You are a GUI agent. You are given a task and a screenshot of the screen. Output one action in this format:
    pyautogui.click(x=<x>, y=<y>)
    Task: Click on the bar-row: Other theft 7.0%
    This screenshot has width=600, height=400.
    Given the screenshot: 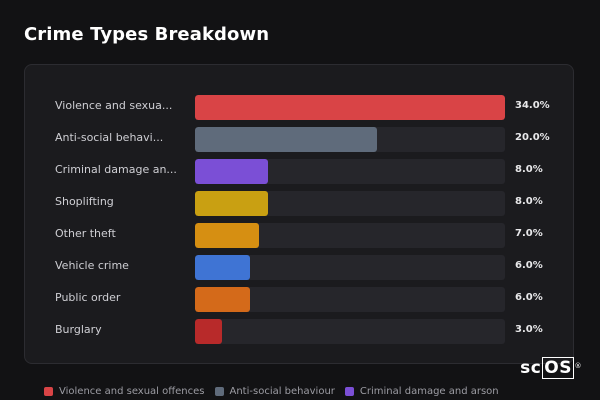 What is the action you would take?
    pyautogui.click(x=300, y=235)
    